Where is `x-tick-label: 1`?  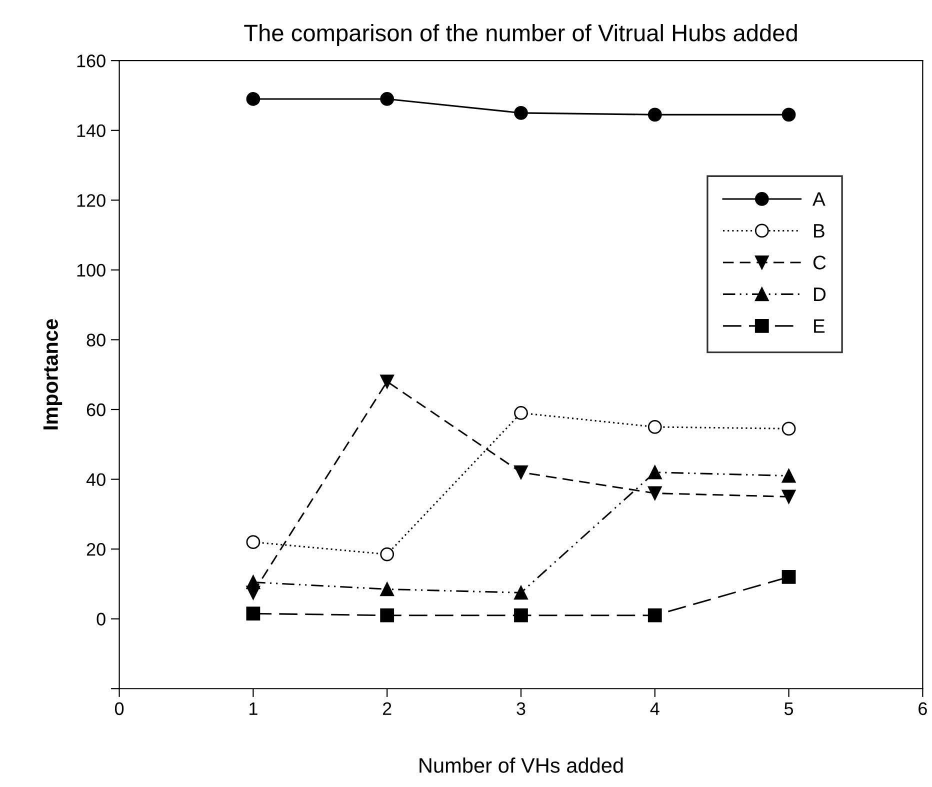 x-tick-label: 1 is located at coordinates (254, 708).